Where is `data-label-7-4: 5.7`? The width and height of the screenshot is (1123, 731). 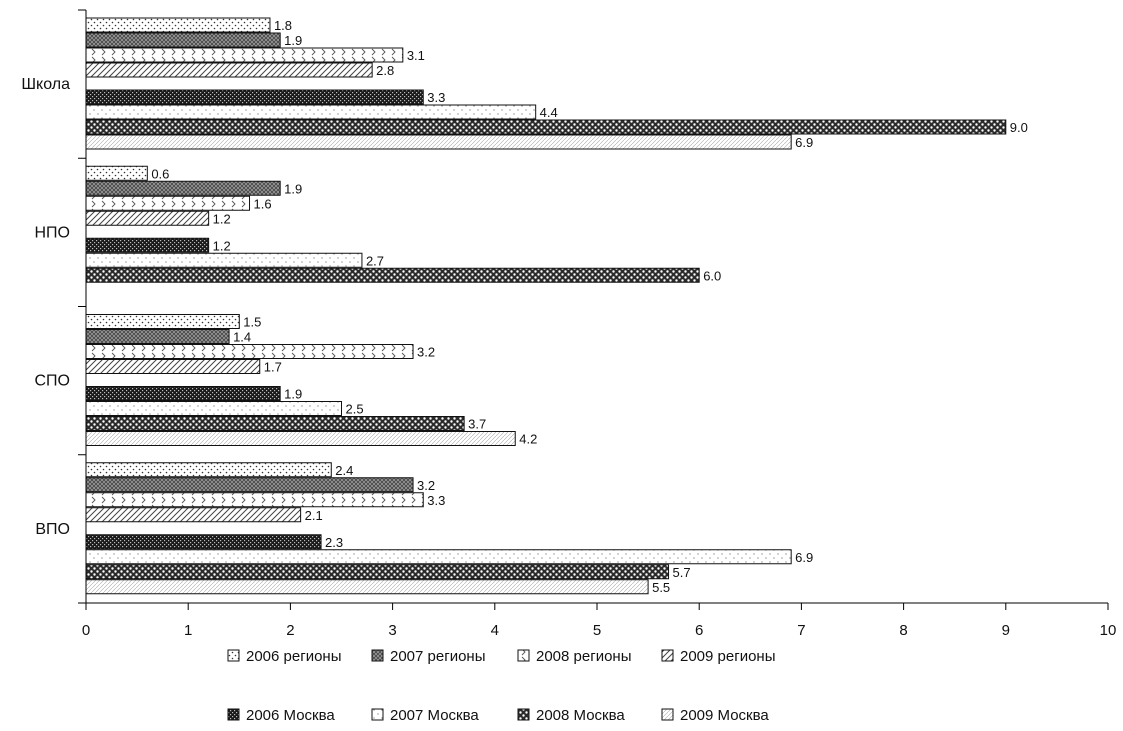
data-label-7-4: 5.7 is located at coordinates (682, 572).